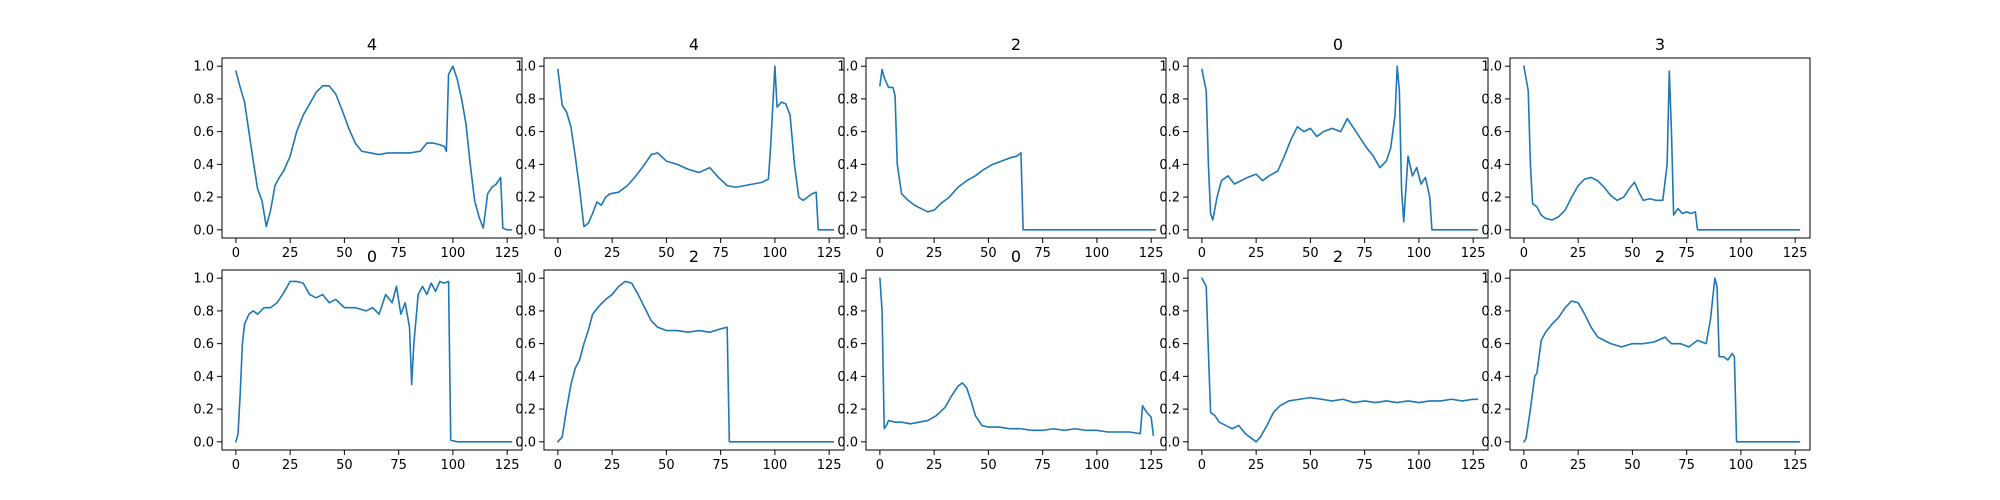 The width and height of the screenshot is (2000, 500). What do you see at coordinates (1660, 44) in the screenshot?
I see `subplot-title: 3` at bounding box center [1660, 44].